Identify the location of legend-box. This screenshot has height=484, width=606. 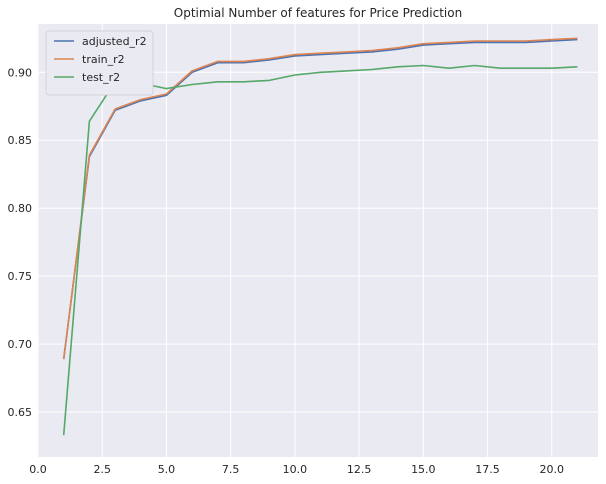
(99, 63).